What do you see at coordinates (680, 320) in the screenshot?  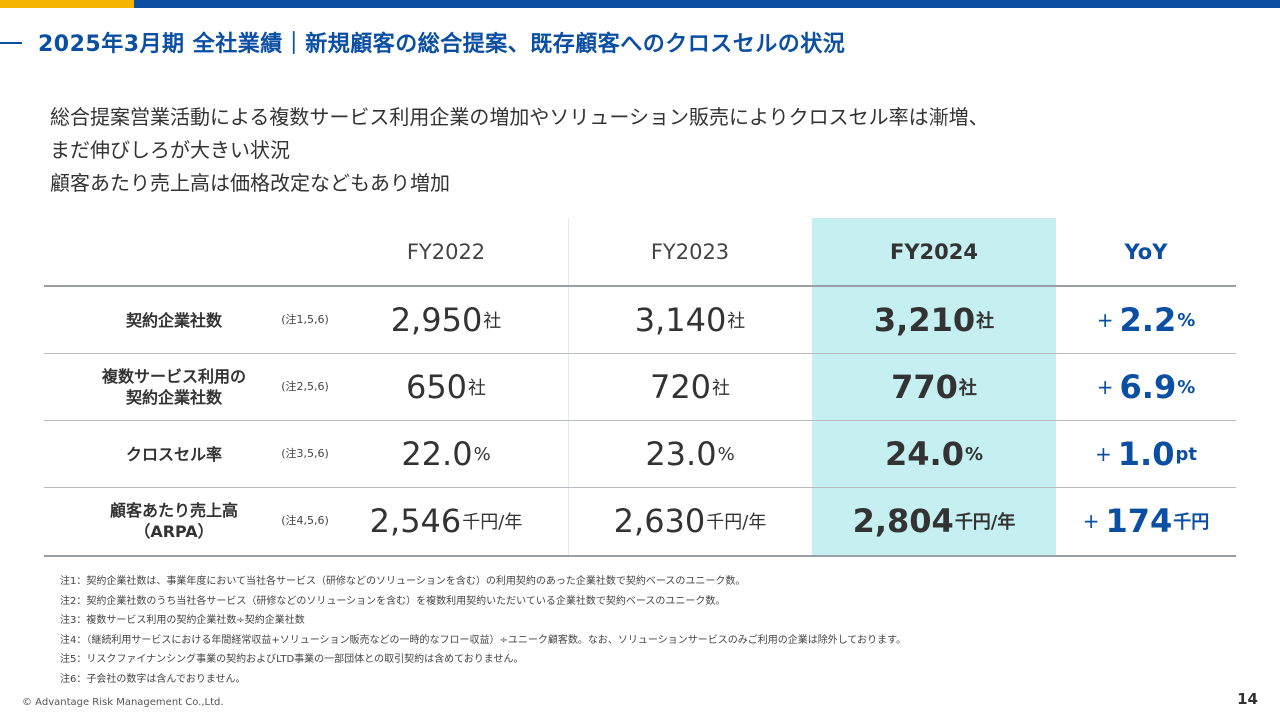 I see `cell-value: 3,140` at bounding box center [680, 320].